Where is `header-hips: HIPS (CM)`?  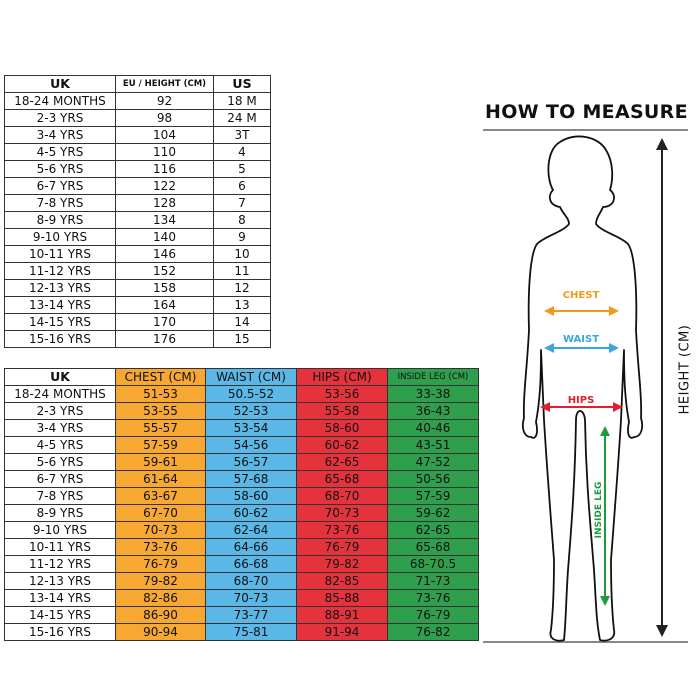
header-hips: HIPS (CM) is located at coordinates (342, 377).